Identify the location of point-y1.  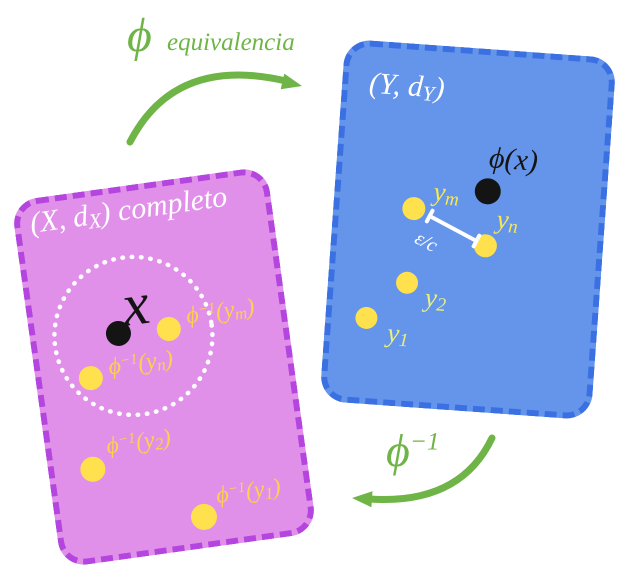
(366, 318).